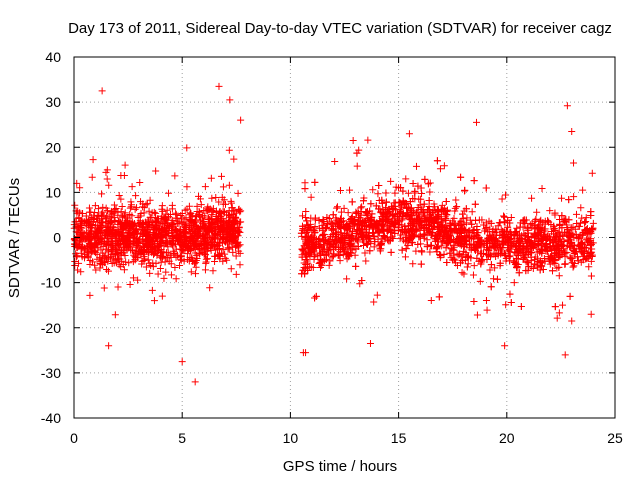 Image resolution: width=640 pixels, height=480 pixels. I want to click on y-tick-label: -30, so click(51, 373).